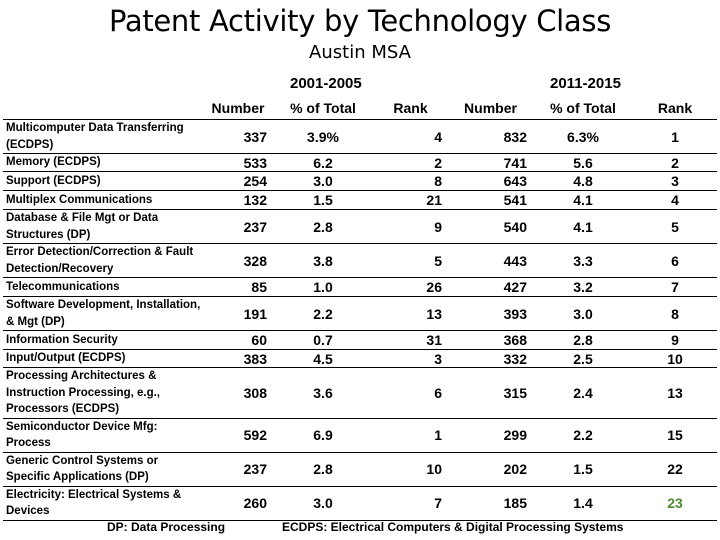 Image resolution: width=720 pixels, height=540 pixels. What do you see at coordinates (238, 358) in the screenshot?
I see `table-cell-number-2001: 383` at bounding box center [238, 358].